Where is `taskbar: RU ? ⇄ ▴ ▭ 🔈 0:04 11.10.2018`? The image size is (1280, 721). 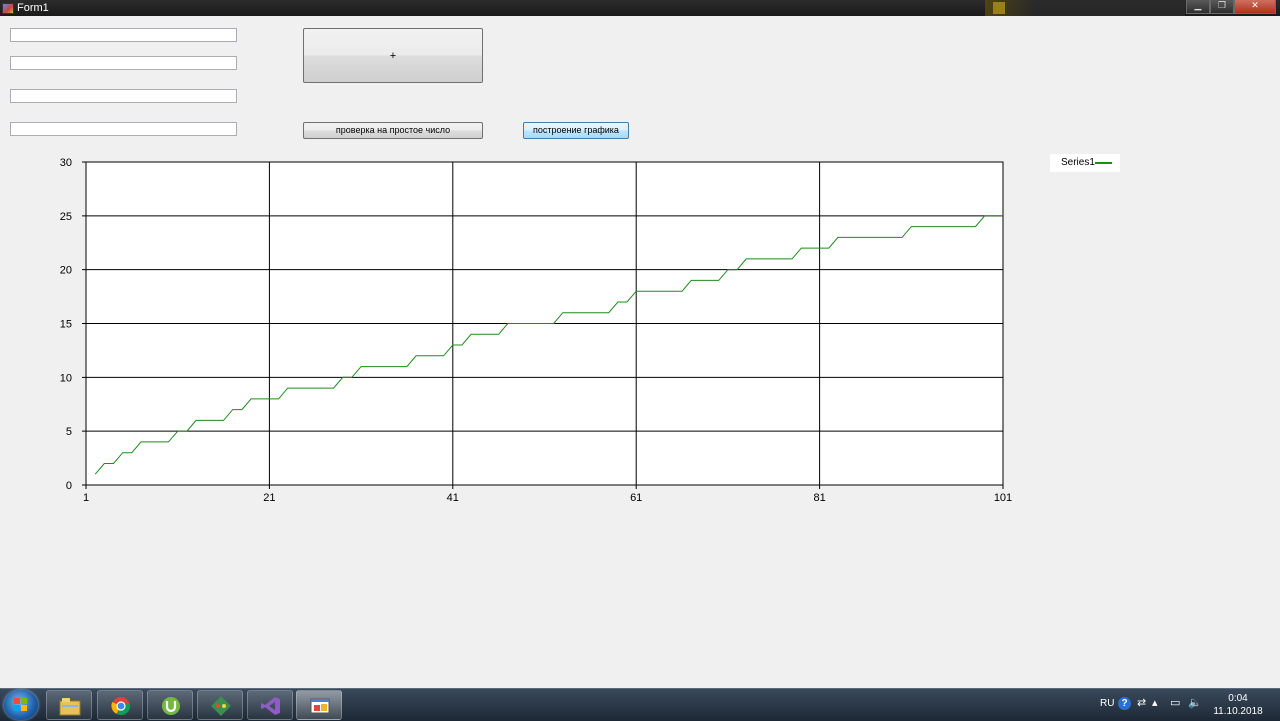 taskbar: RU ? ⇄ ▴ ▭ 🔈 0:04 11.10.2018 is located at coordinates (640, 704).